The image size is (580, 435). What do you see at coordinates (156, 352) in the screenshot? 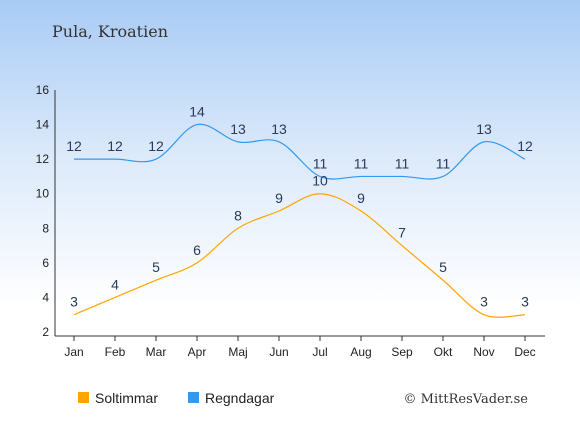
I see `x-tick-label: Mar` at bounding box center [156, 352].